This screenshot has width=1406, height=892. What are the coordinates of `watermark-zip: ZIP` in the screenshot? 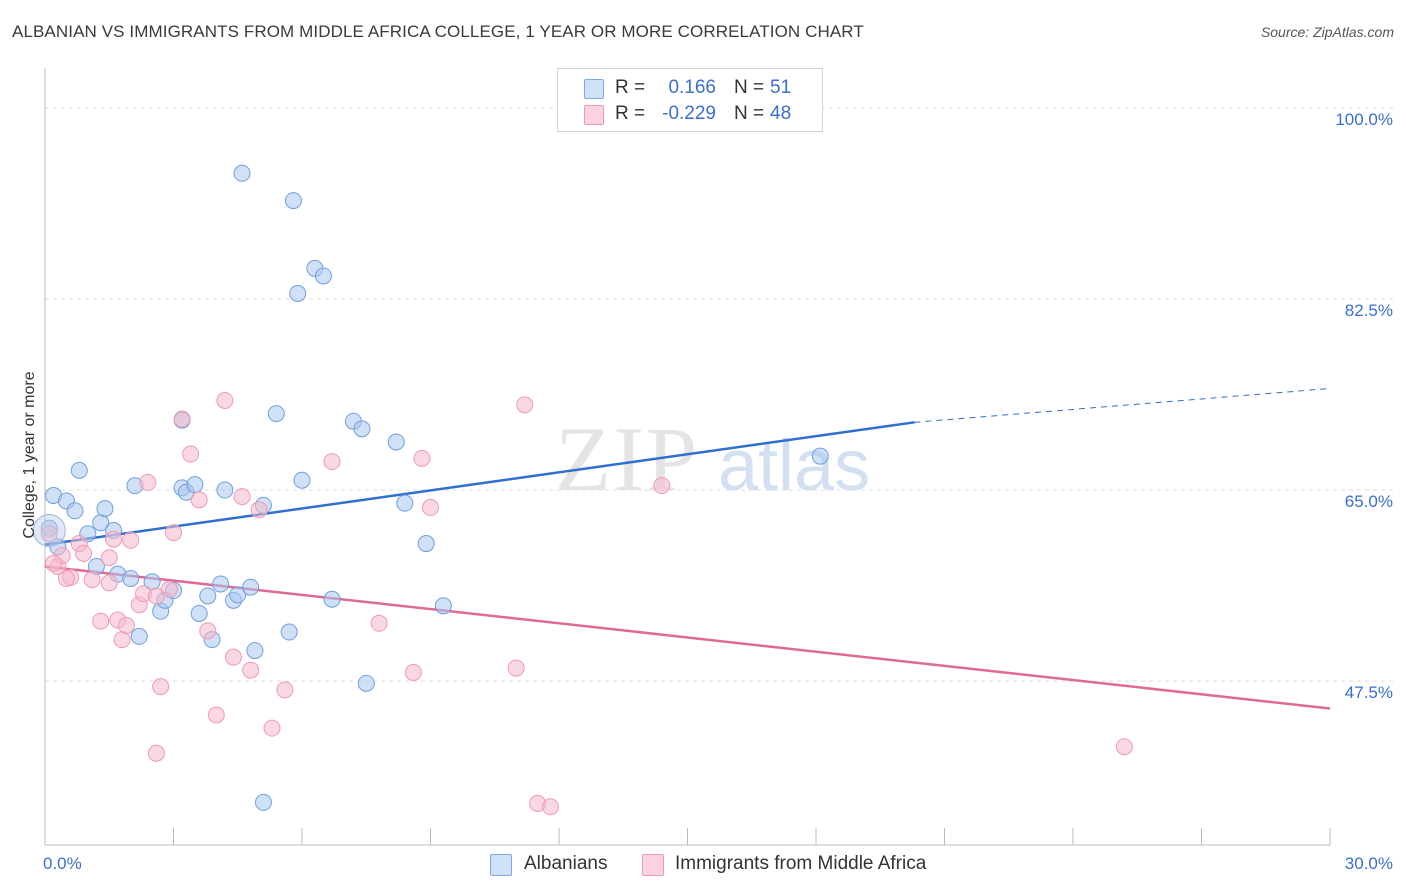 It's located at (627, 459).